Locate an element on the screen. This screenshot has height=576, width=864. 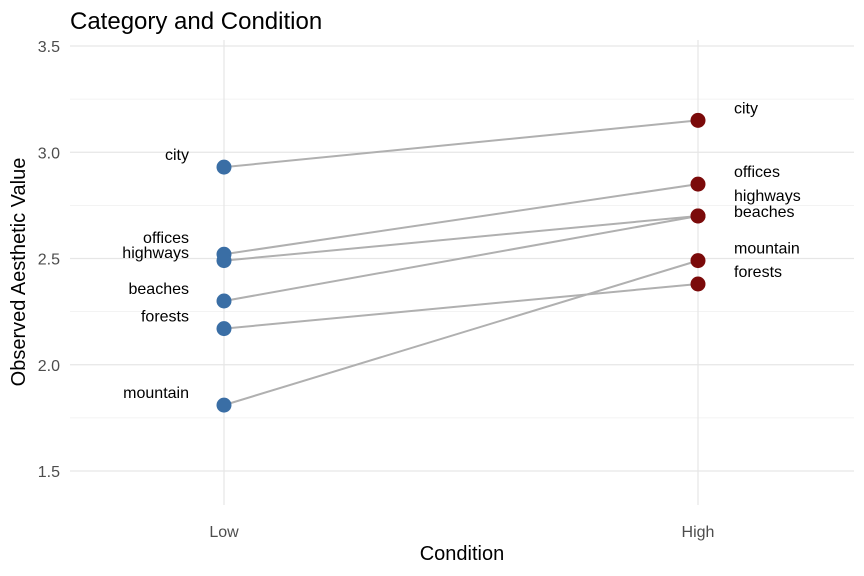
high-point-label: mountain is located at coordinates (767, 249).